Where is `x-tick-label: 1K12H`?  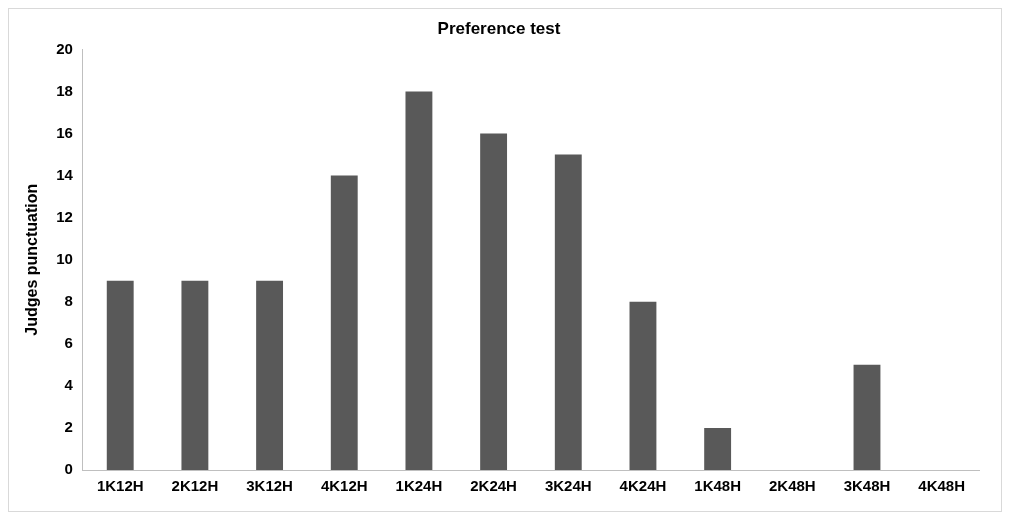
x-tick-label: 1K12H is located at coordinates (120, 486).